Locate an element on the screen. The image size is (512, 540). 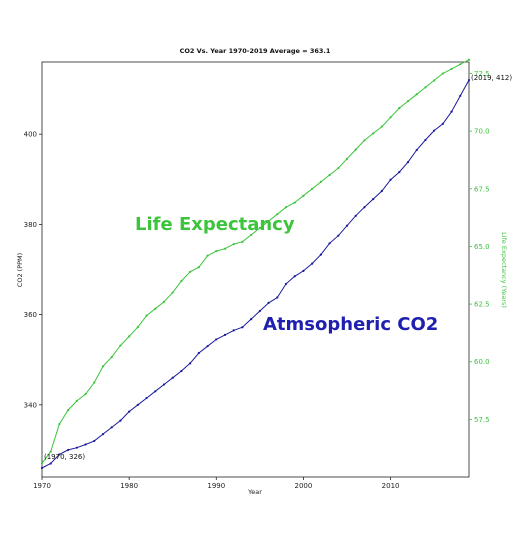
right-y-axis-label: Life Expectancy (Years) is located at coordinates (504, 270).